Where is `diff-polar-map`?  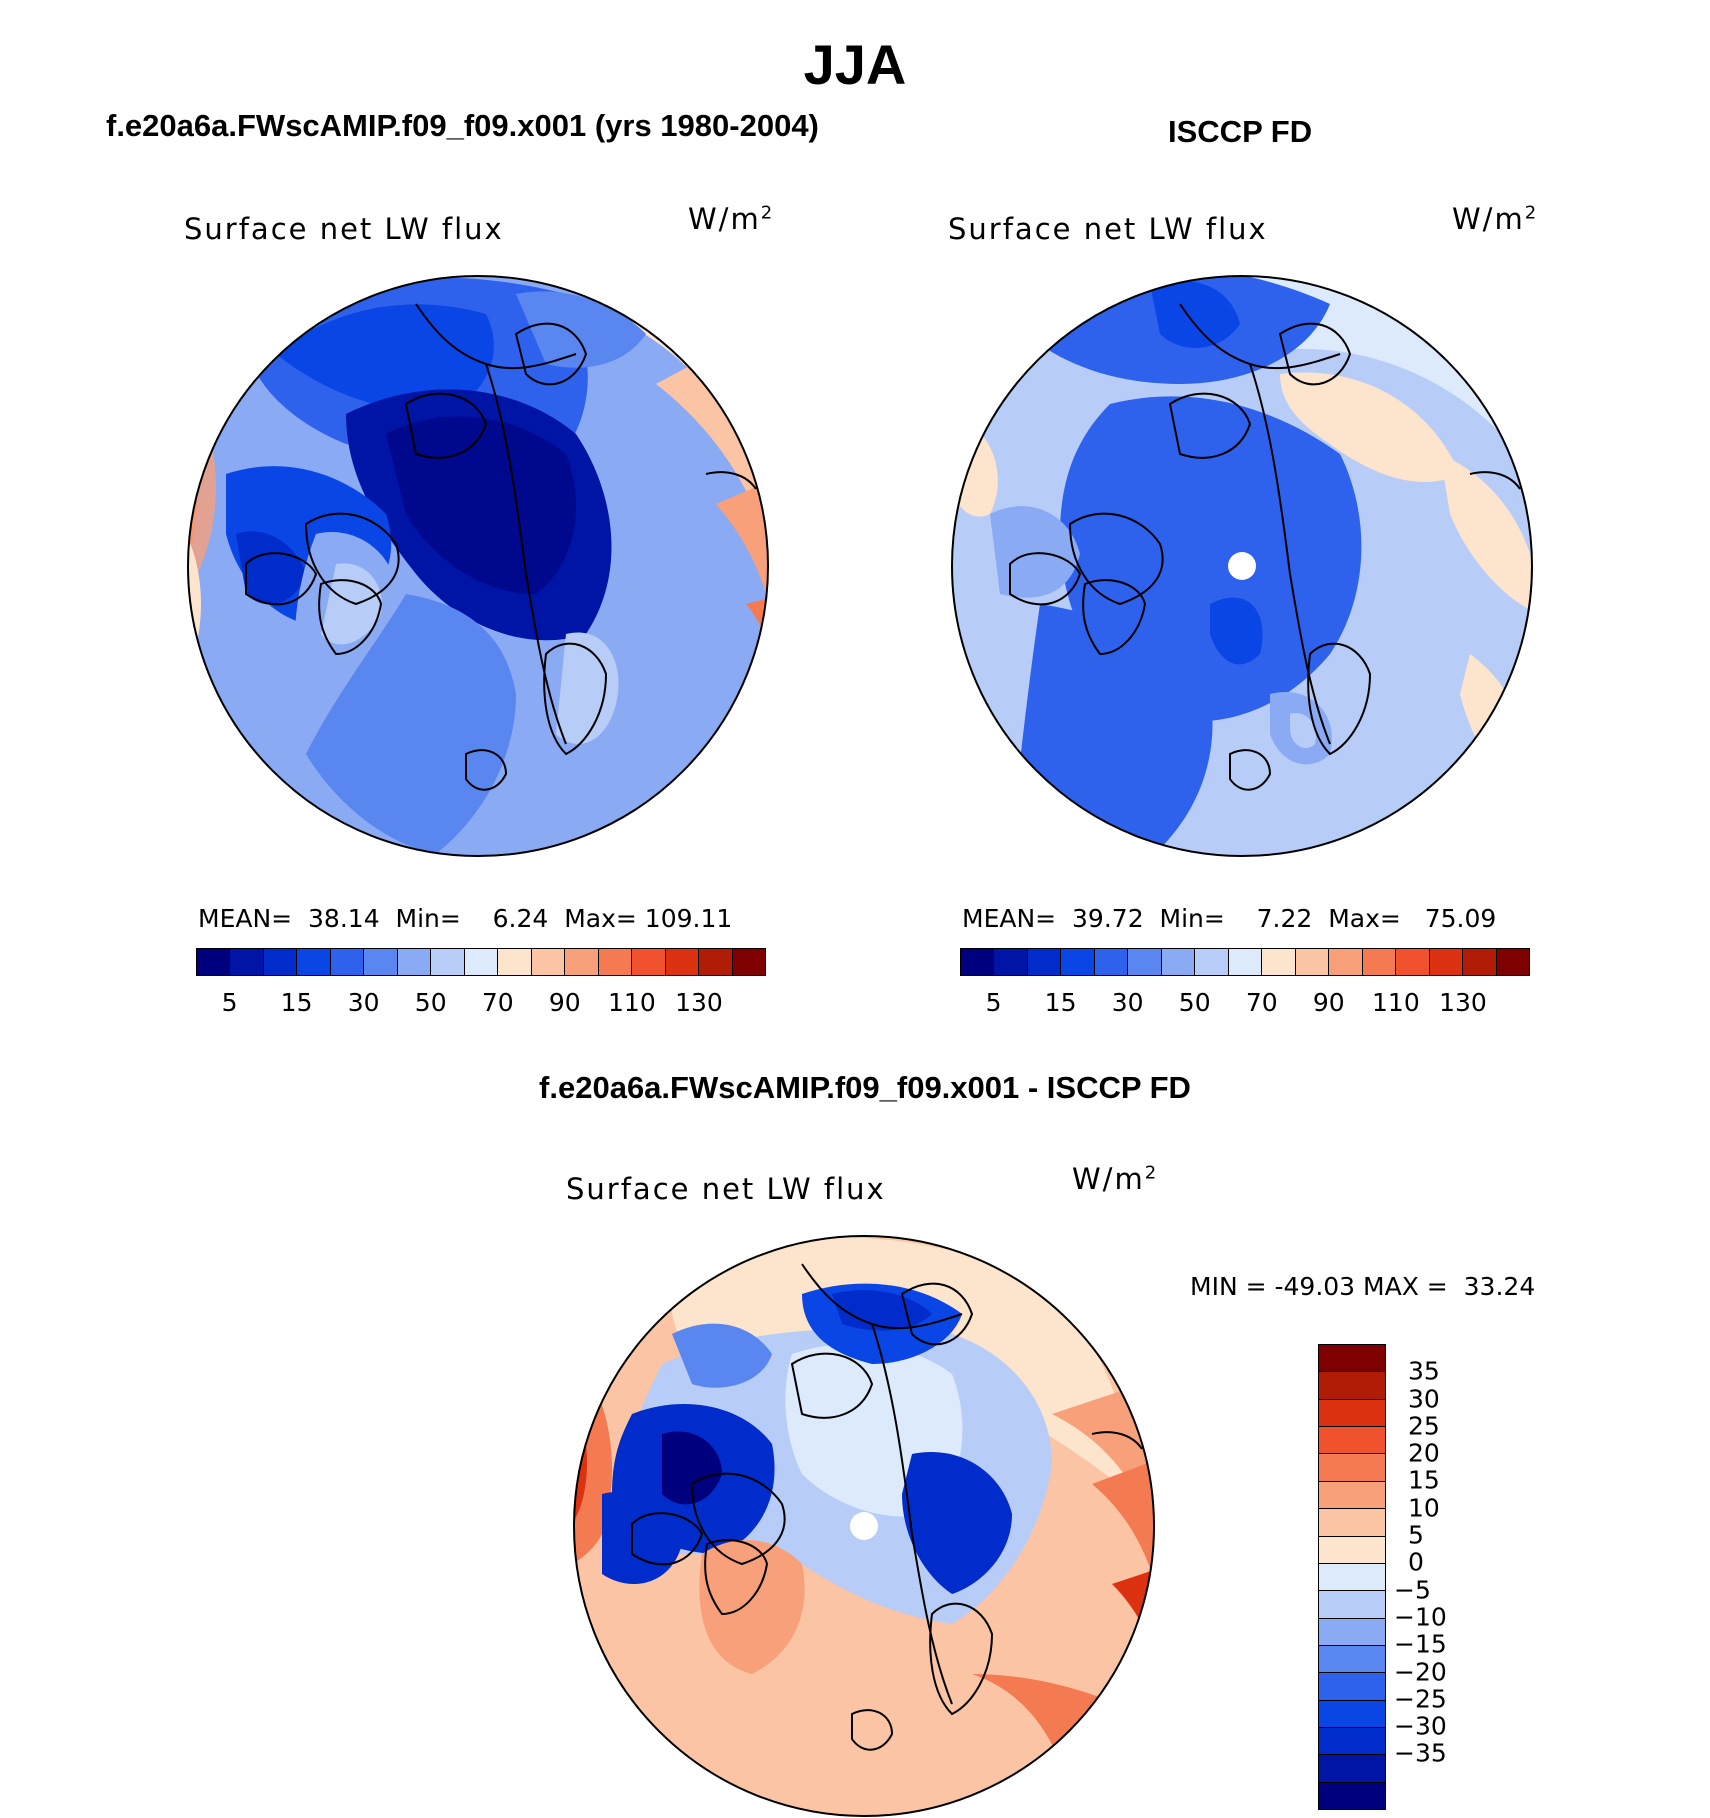
diff-polar-map is located at coordinates (864, 1526).